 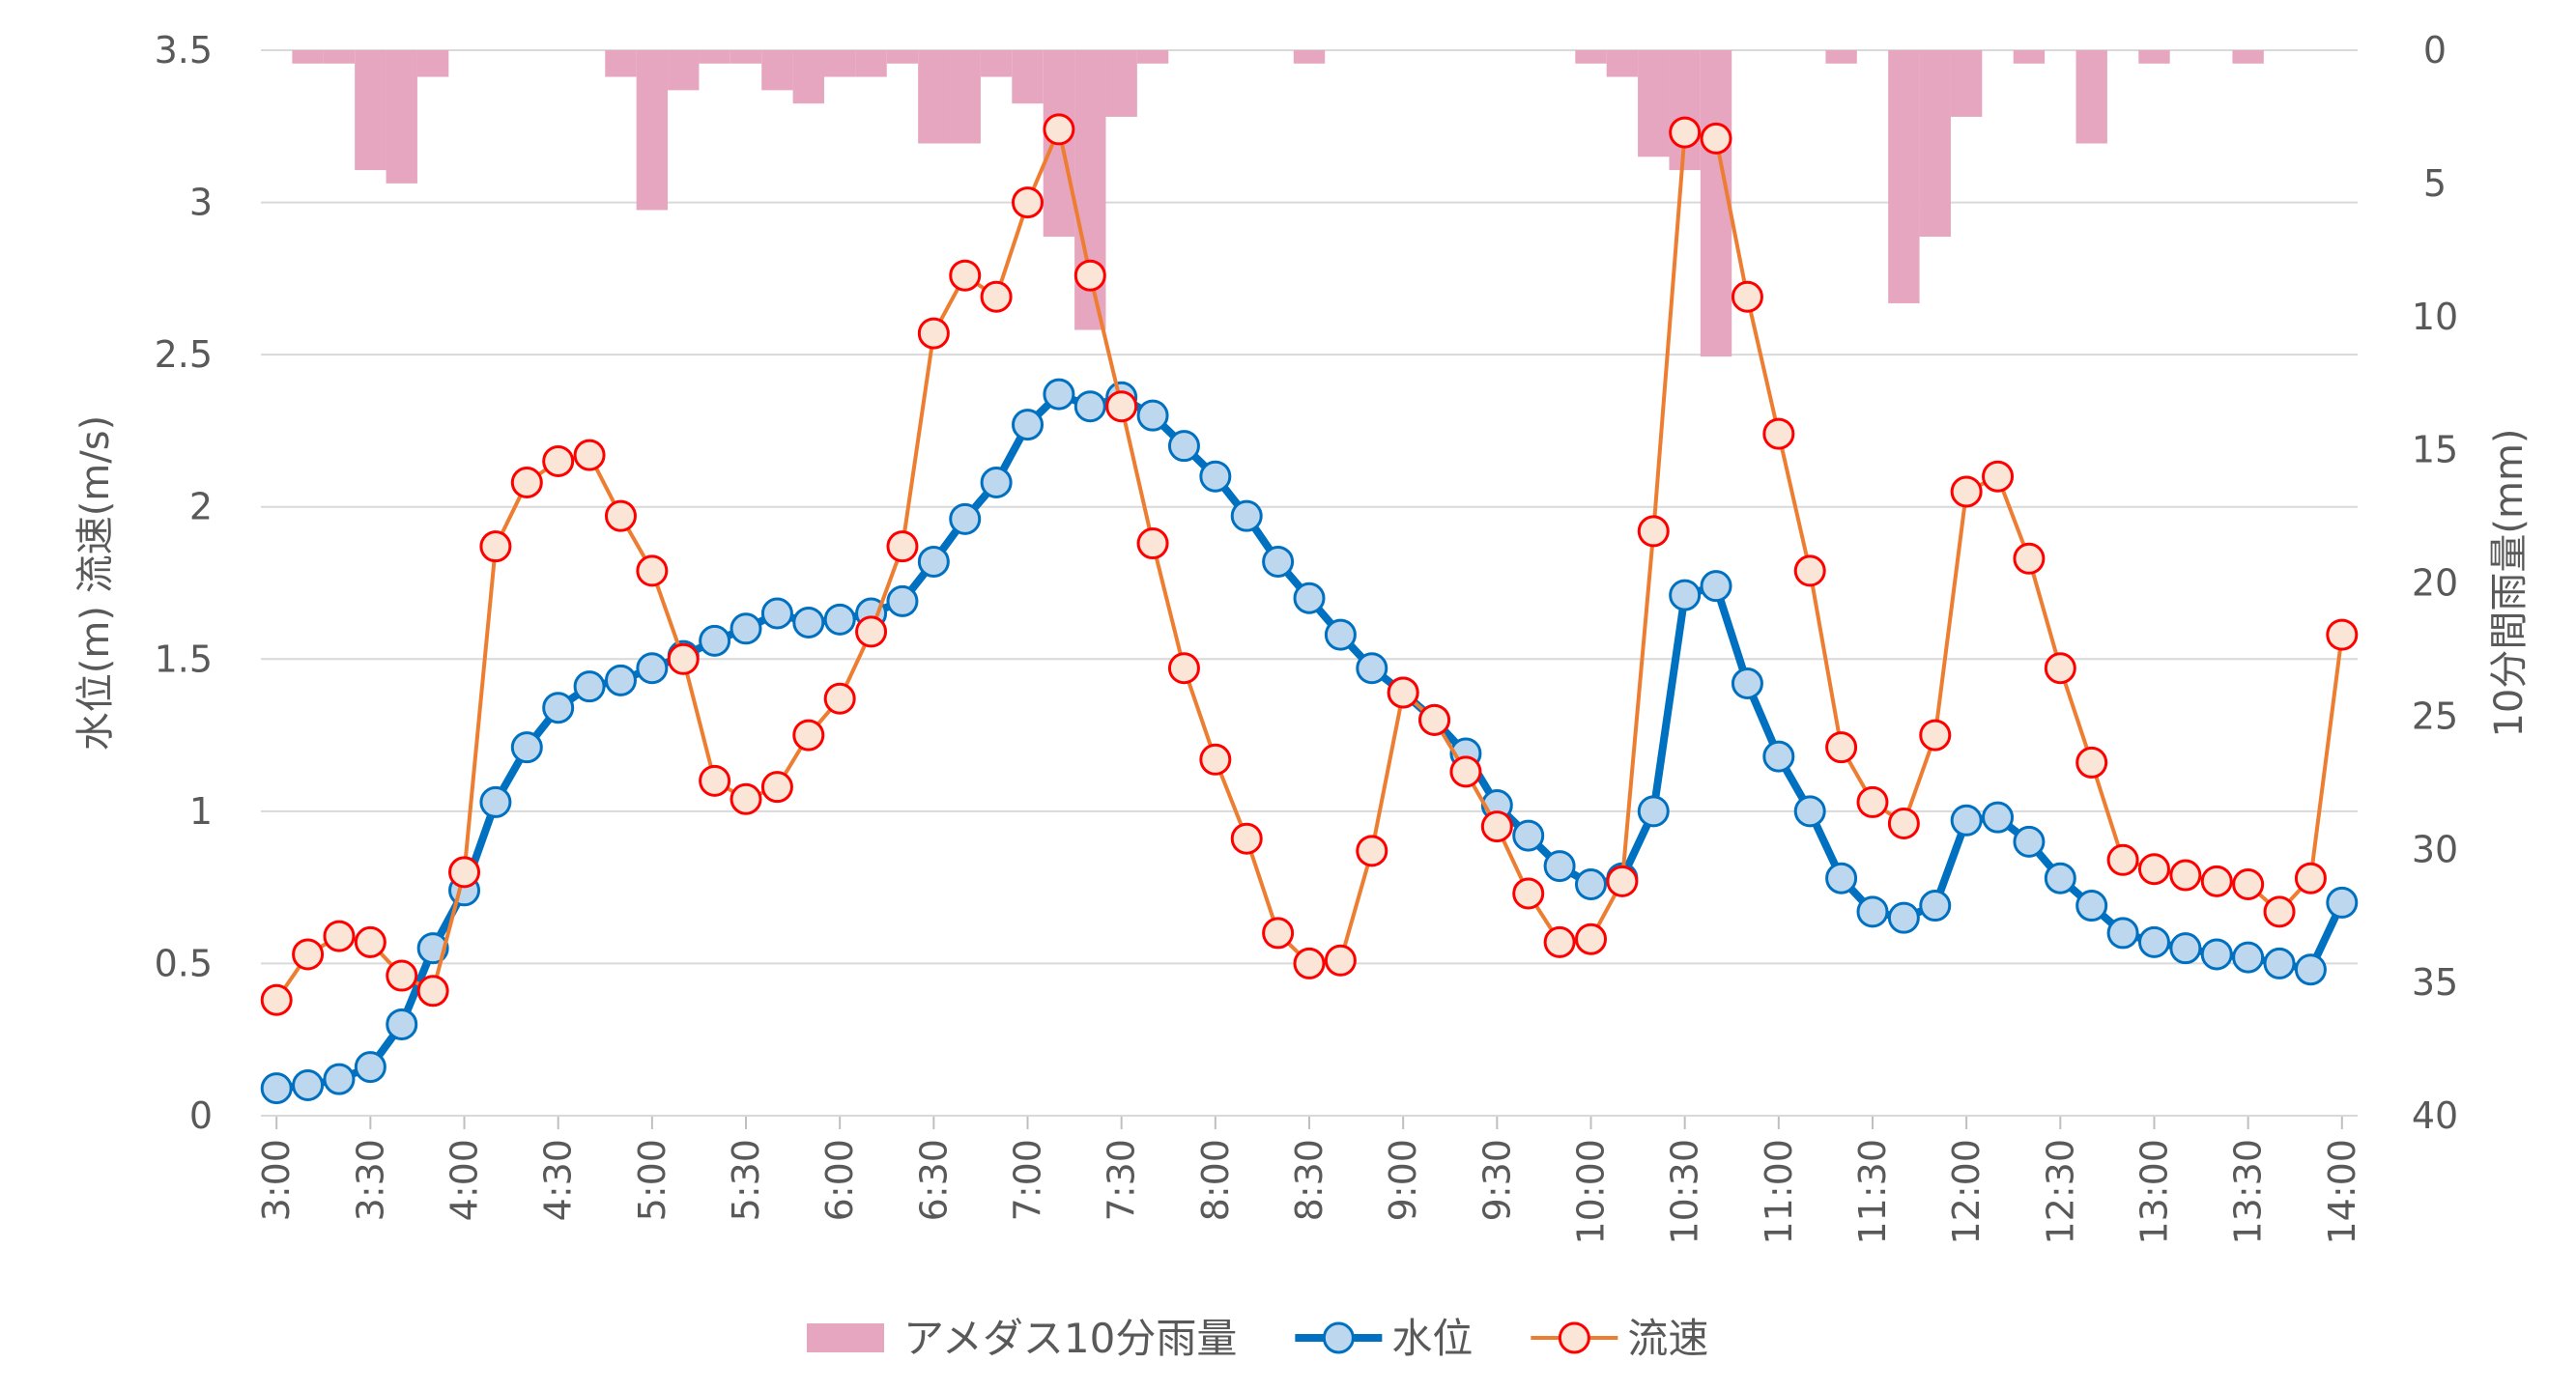 What do you see at coordinates (2435, 849) in the screenshot?
I see `right-tick-label: 30` at bounding box center [2435, 849].